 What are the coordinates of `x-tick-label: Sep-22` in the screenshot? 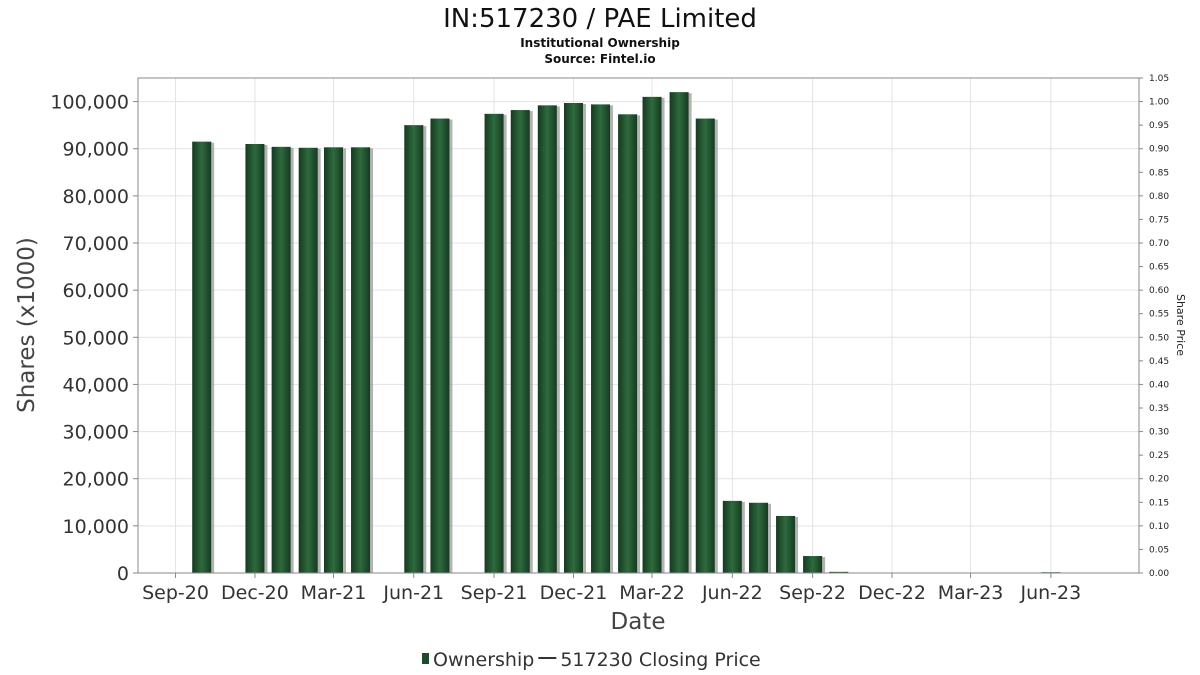 It's located at (812, 593).